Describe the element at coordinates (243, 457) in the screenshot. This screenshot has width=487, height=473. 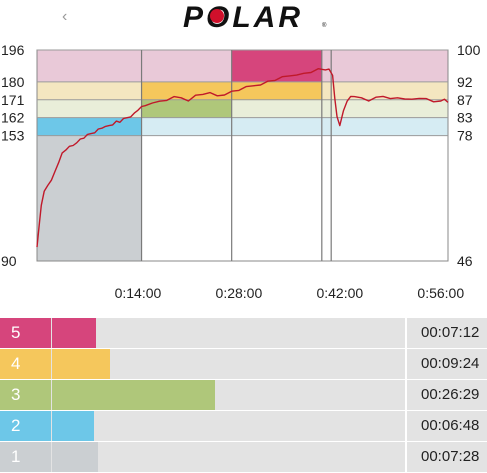
I see `zone-row-1: 1 00:07:28` at that location.